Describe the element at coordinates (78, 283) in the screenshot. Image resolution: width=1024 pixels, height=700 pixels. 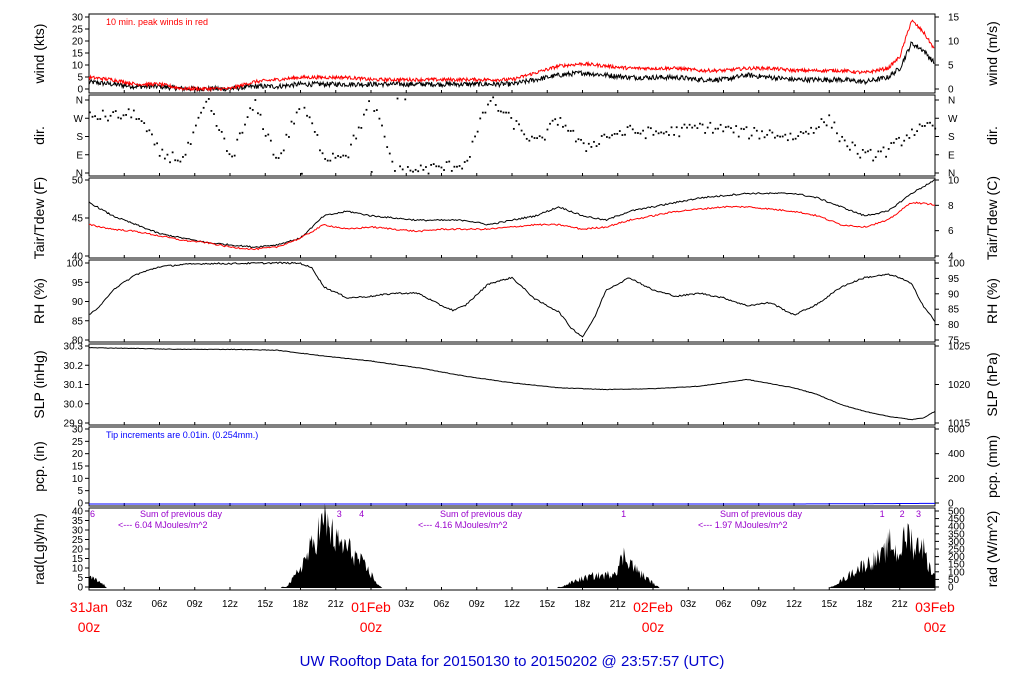
I see `ytick-left-label: 95` at that location.